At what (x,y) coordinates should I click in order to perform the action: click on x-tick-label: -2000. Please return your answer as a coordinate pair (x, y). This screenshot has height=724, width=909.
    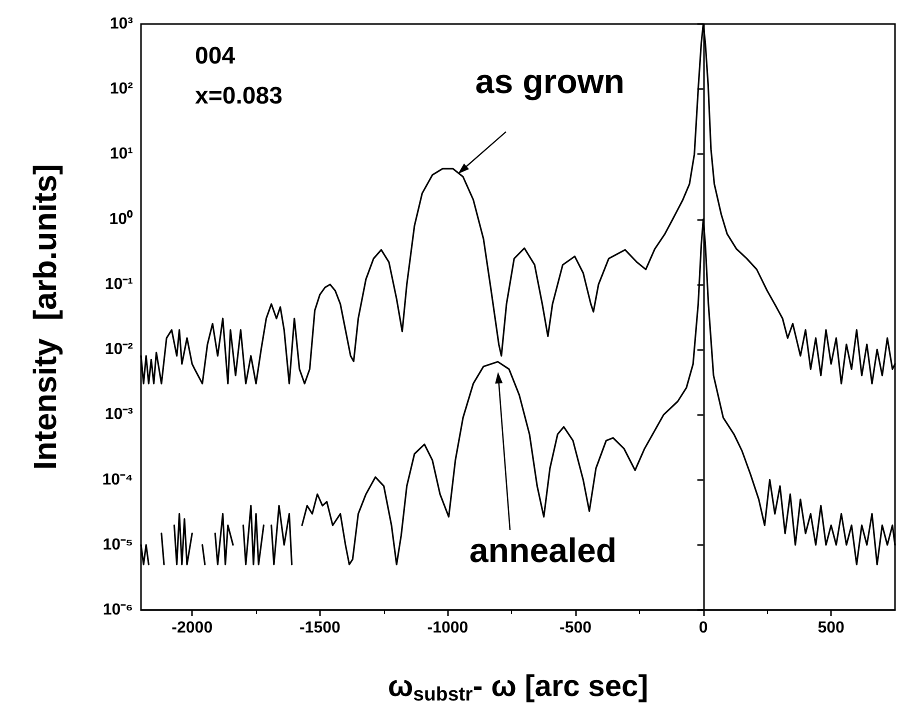
    Looking at the image, I should click on (192, 628).